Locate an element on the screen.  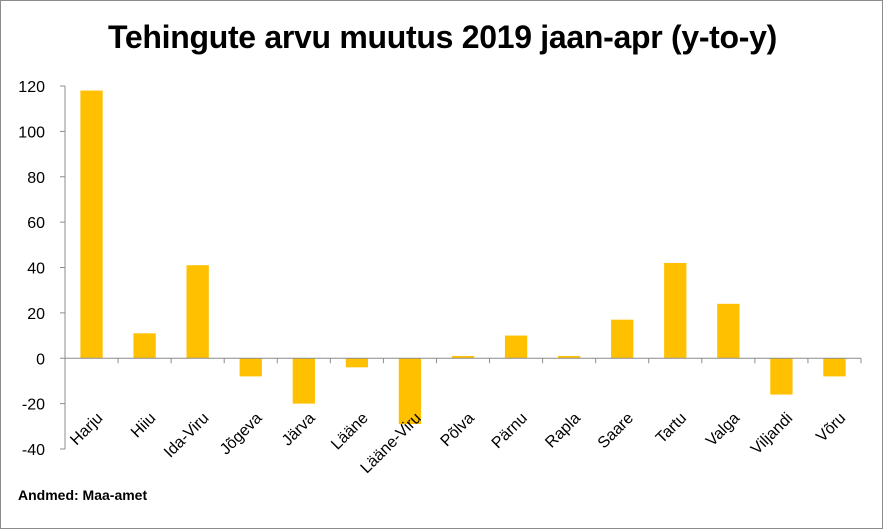
x-category-label: Järva is located at coordinates (299, 430).